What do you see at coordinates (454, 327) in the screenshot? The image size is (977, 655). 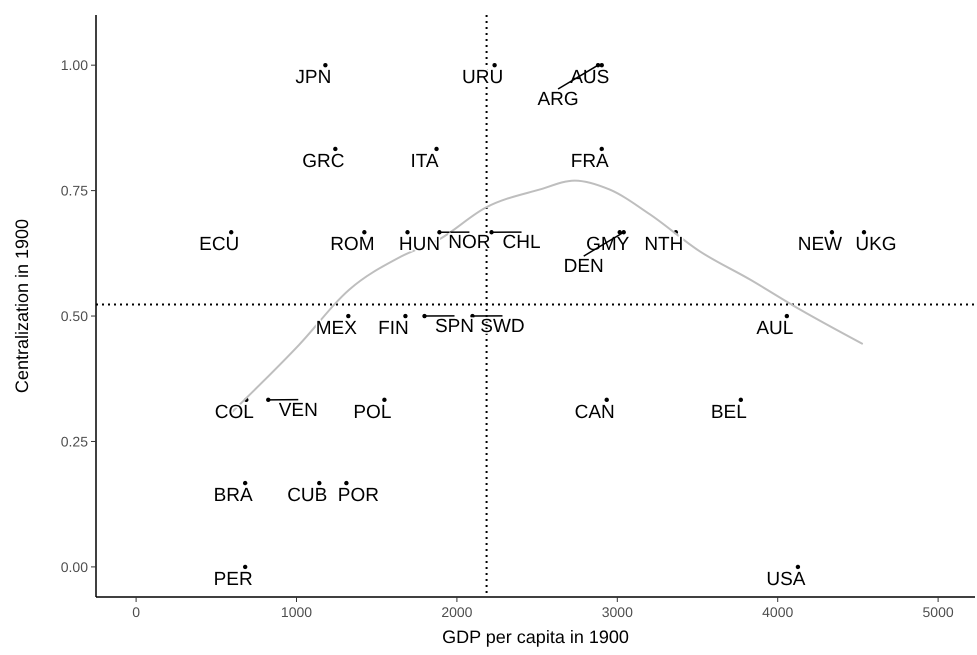 I see `annotation: SPN` at bounding box center [454, 327].